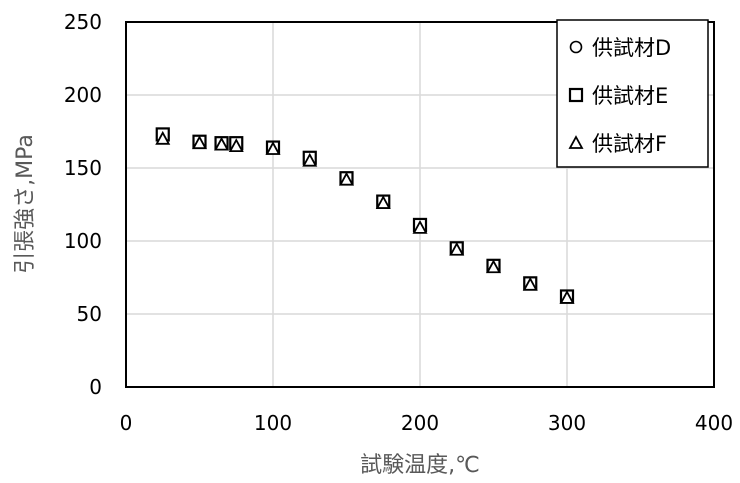 This screenshot has width=740, height=483. What do you see at coordinates (83, 168) in the screenshot?
I see `y-tick-label: 150` at bounding box center [83, 168].